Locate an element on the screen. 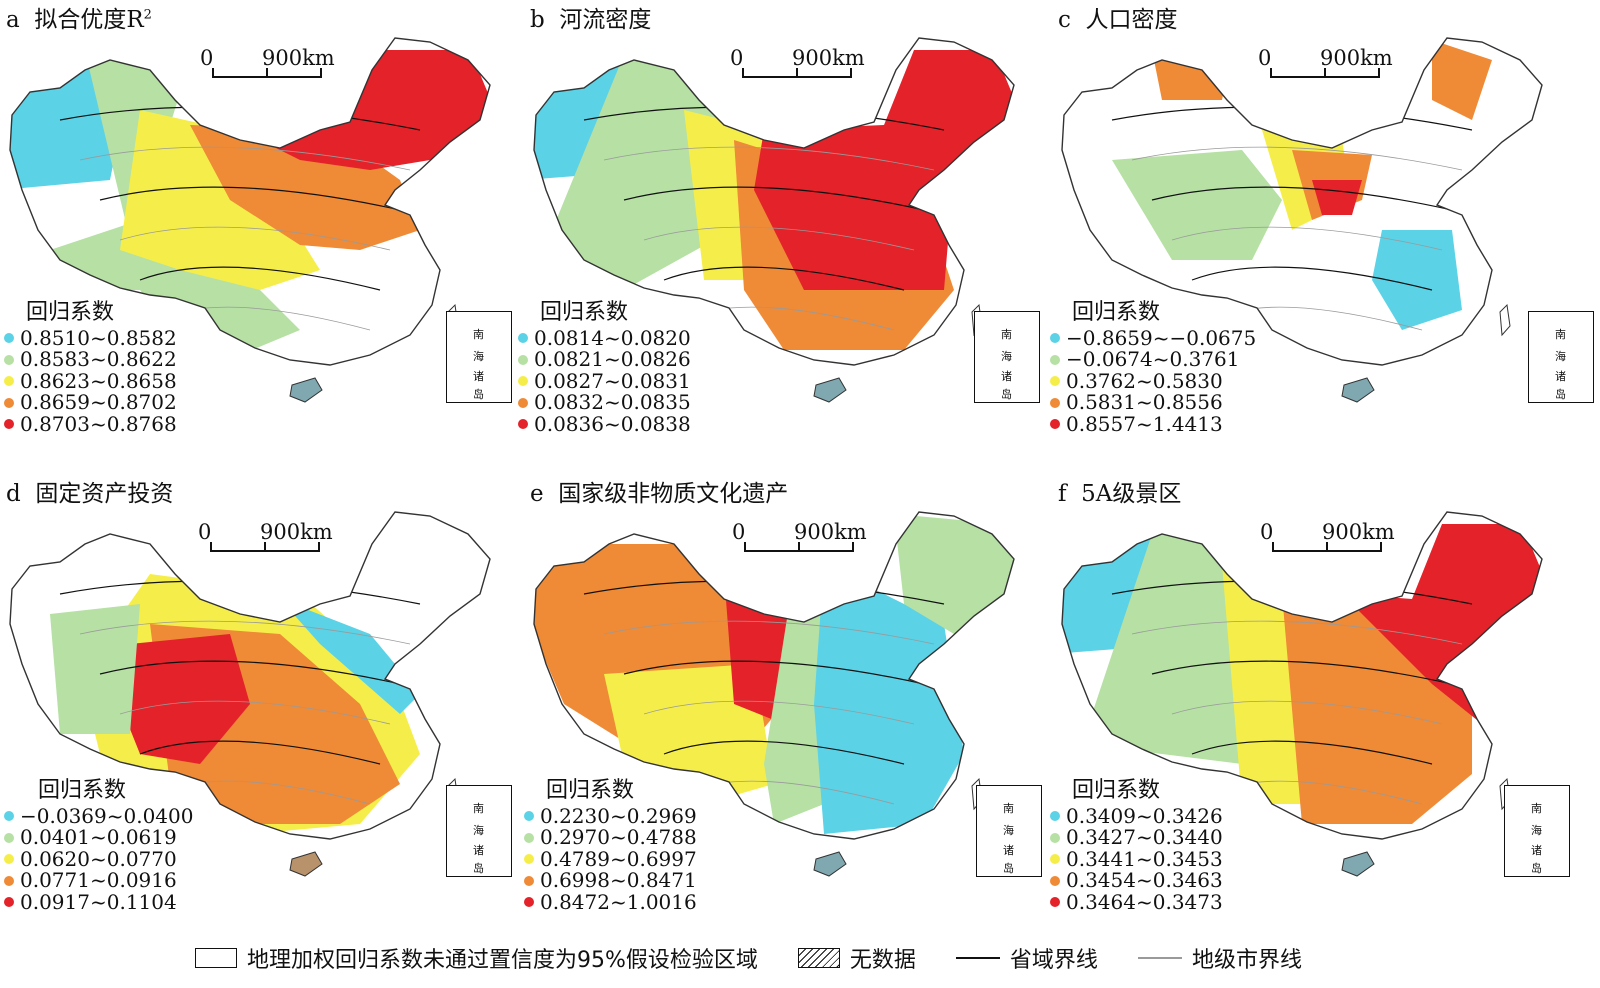 The image size is (1600, 988). legend-range: 0.8659~0.8702 is located at coordinates (98, 402).